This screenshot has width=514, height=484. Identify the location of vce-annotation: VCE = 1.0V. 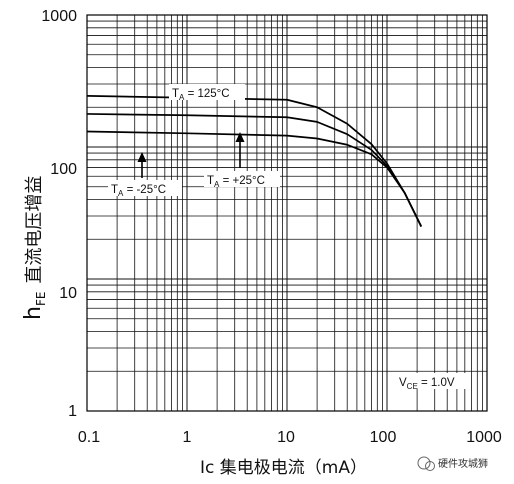
(427, 384).